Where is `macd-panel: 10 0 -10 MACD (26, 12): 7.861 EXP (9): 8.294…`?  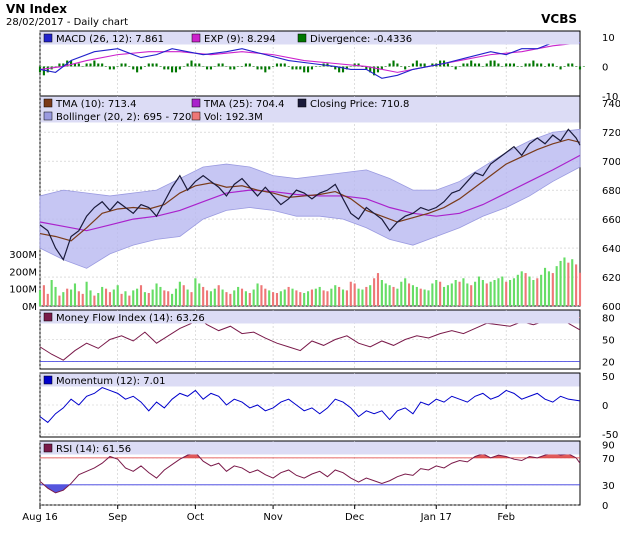
macd-panel: 10 0 -10 MACD (26, 12): 7.861 EXP (9): 8.294… is located at coordinates (328, 66).